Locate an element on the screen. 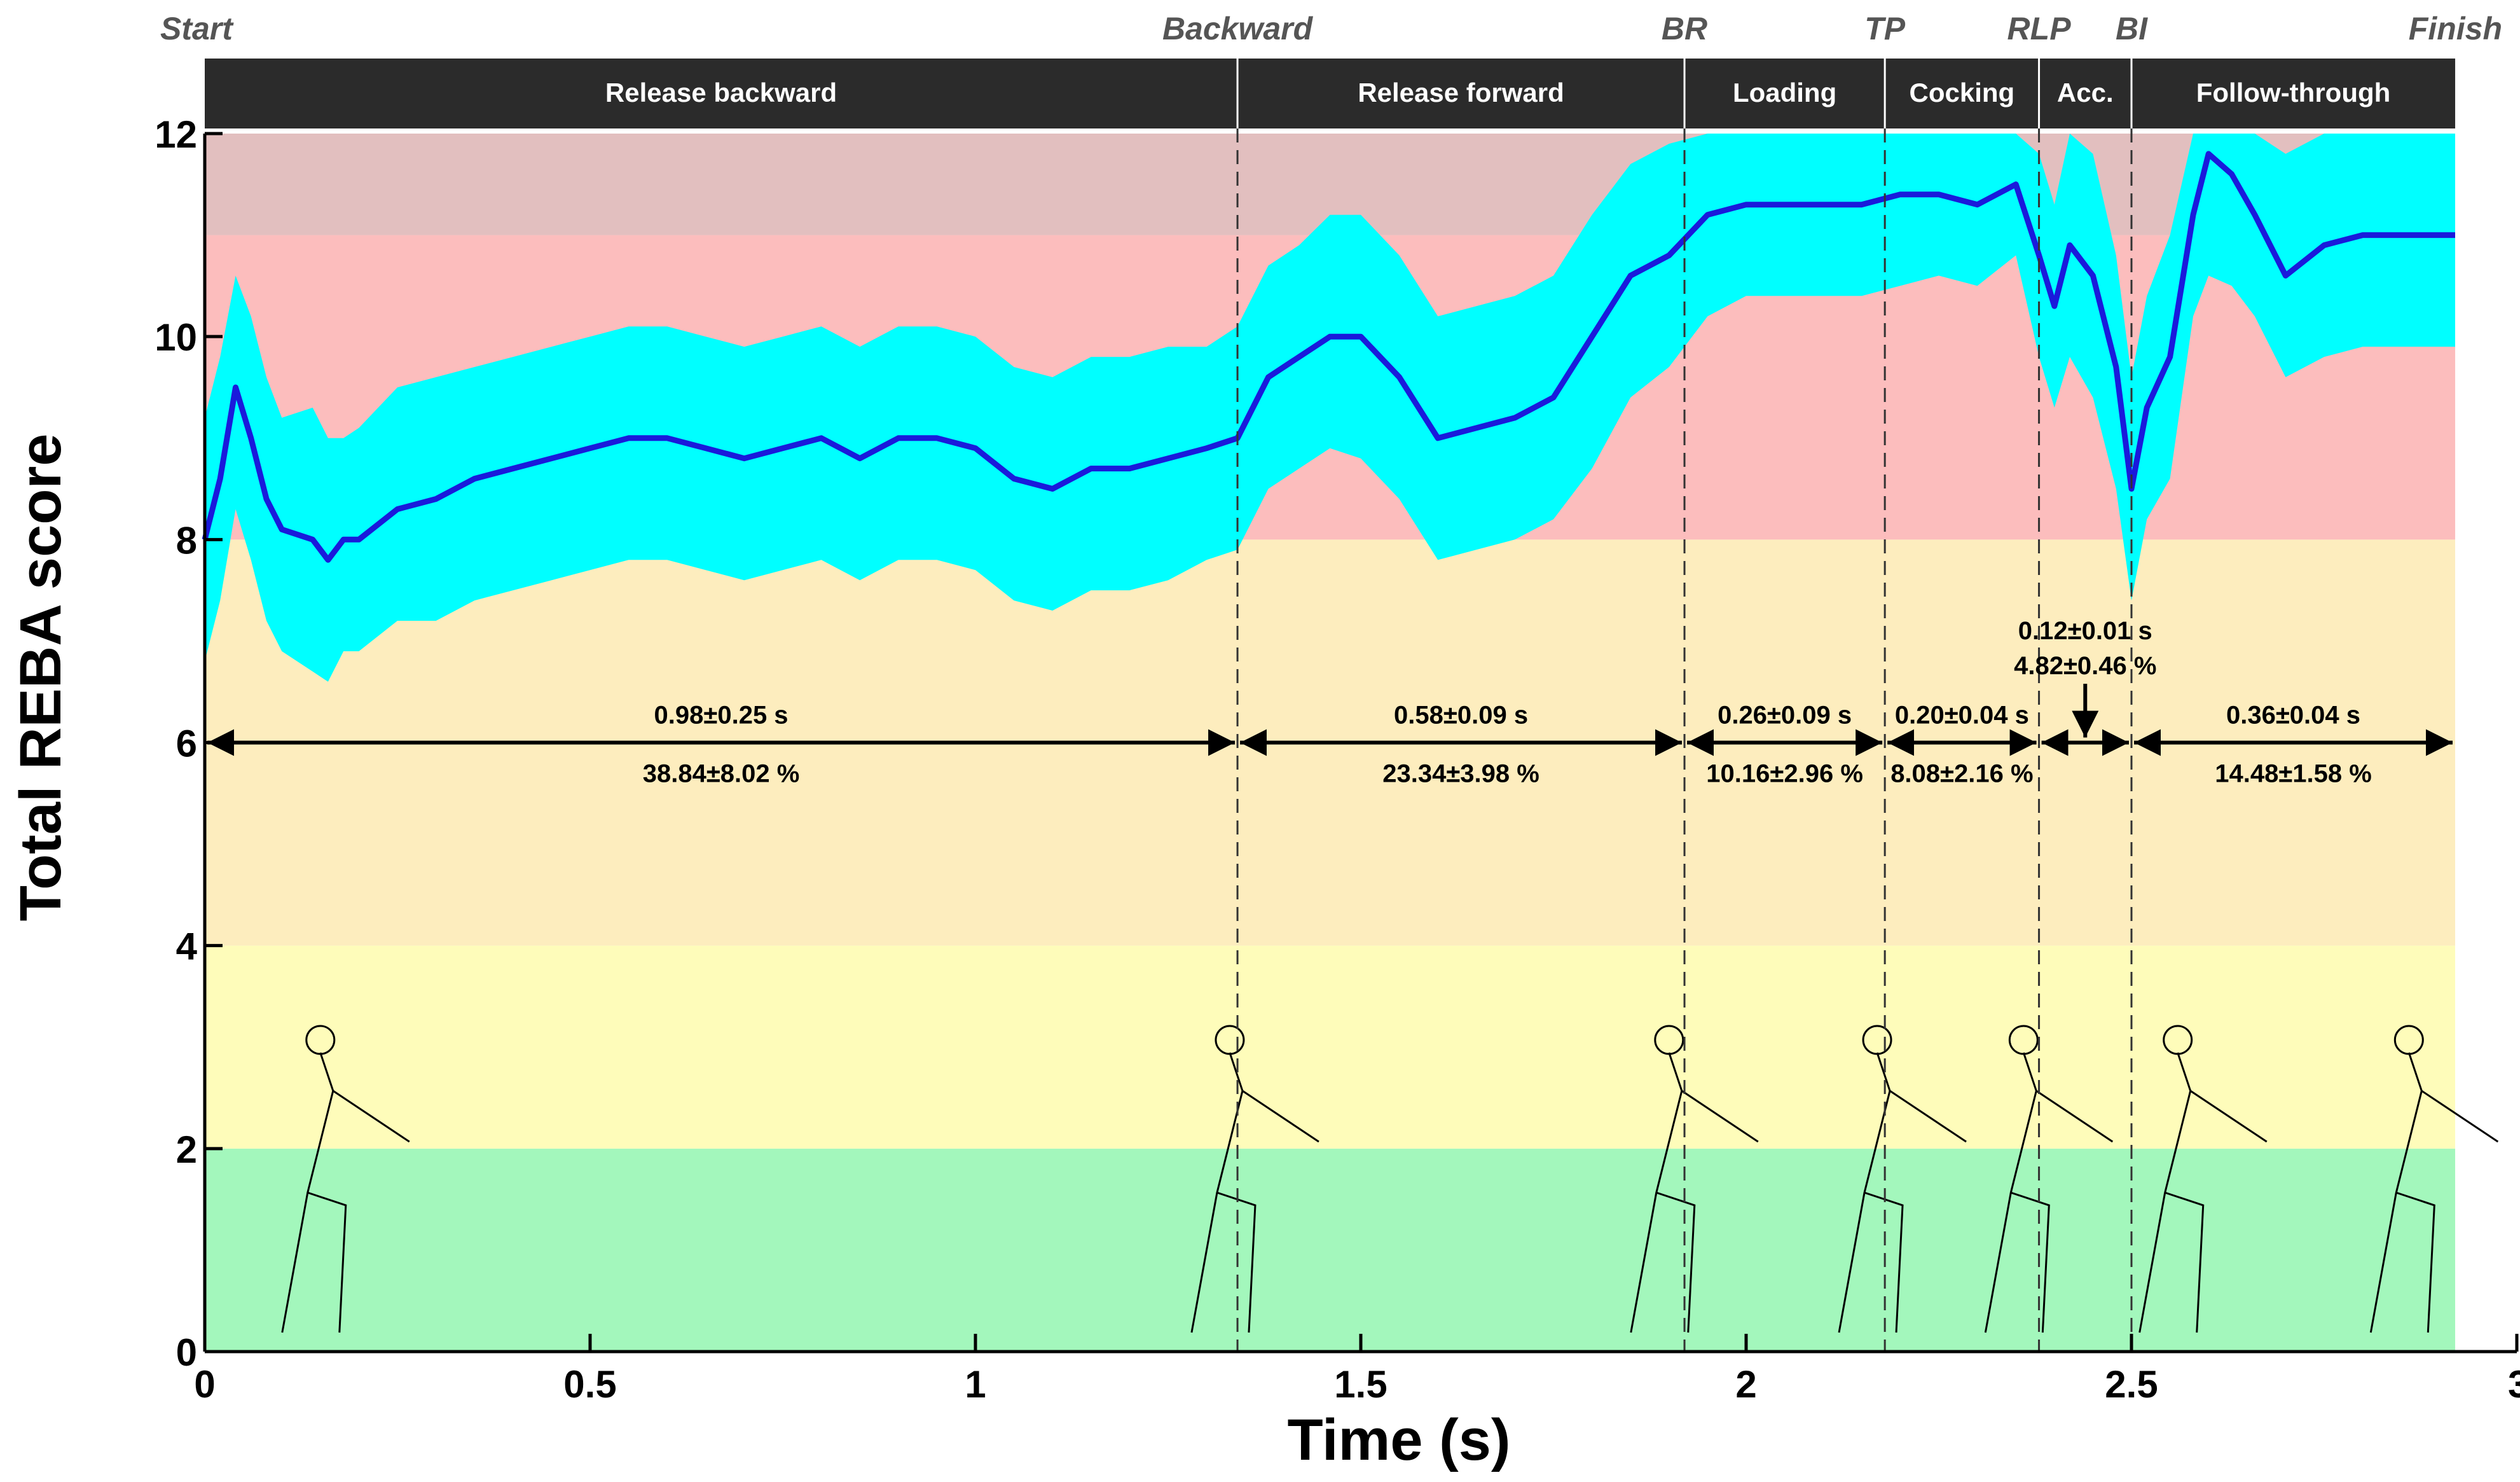 This screenshot has width=2520, height=1482. duration-percent-4: 4.82±0.46 % is located at coordinates (2085, 666).